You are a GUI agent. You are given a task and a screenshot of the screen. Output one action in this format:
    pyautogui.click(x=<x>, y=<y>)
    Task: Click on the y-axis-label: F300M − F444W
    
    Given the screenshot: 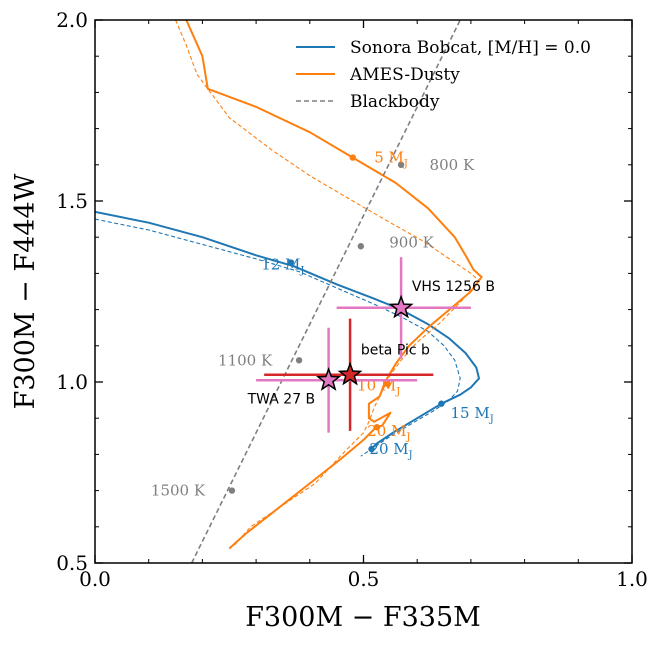 What is the action you would take?
    pyautogui.click(x=25, y=291)
    